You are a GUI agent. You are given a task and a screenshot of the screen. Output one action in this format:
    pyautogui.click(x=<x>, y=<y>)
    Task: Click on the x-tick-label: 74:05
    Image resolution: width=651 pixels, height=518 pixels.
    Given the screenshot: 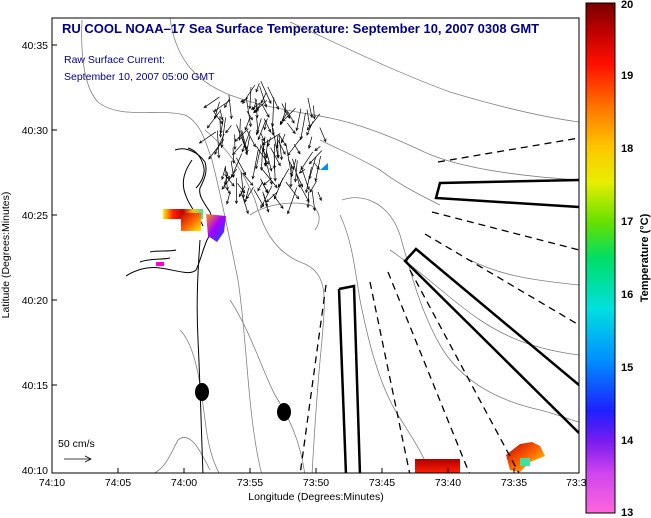 What is the action you would take?
    pyautogui.click(x=118, y=483)
    